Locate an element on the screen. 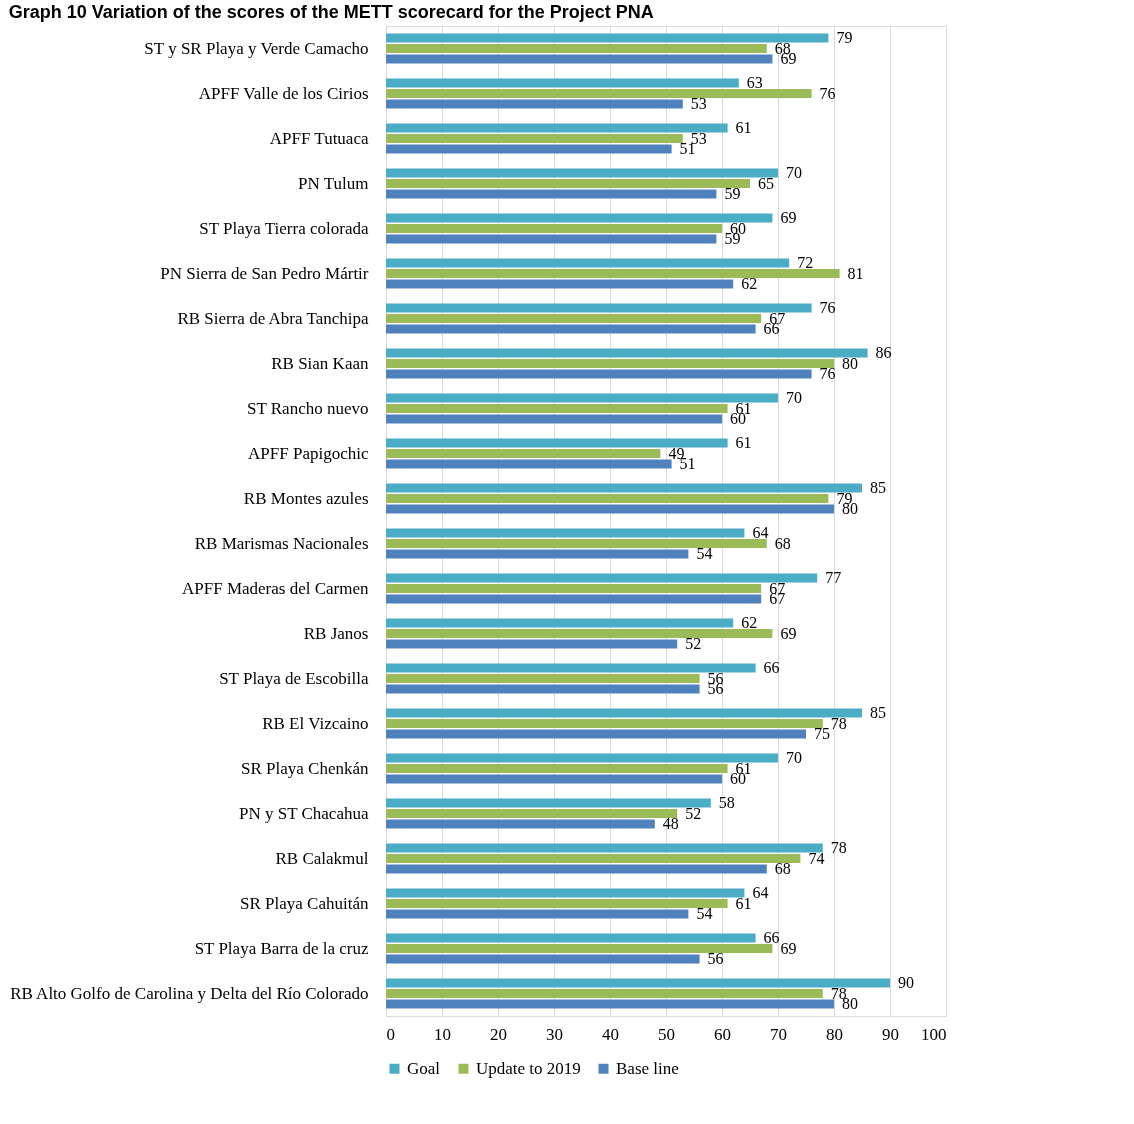 Image resolution: width=1134 pixels, height=1124 pixels. y-tick-label: SR Playa Cahuitán is located at coordinates (304, 903).